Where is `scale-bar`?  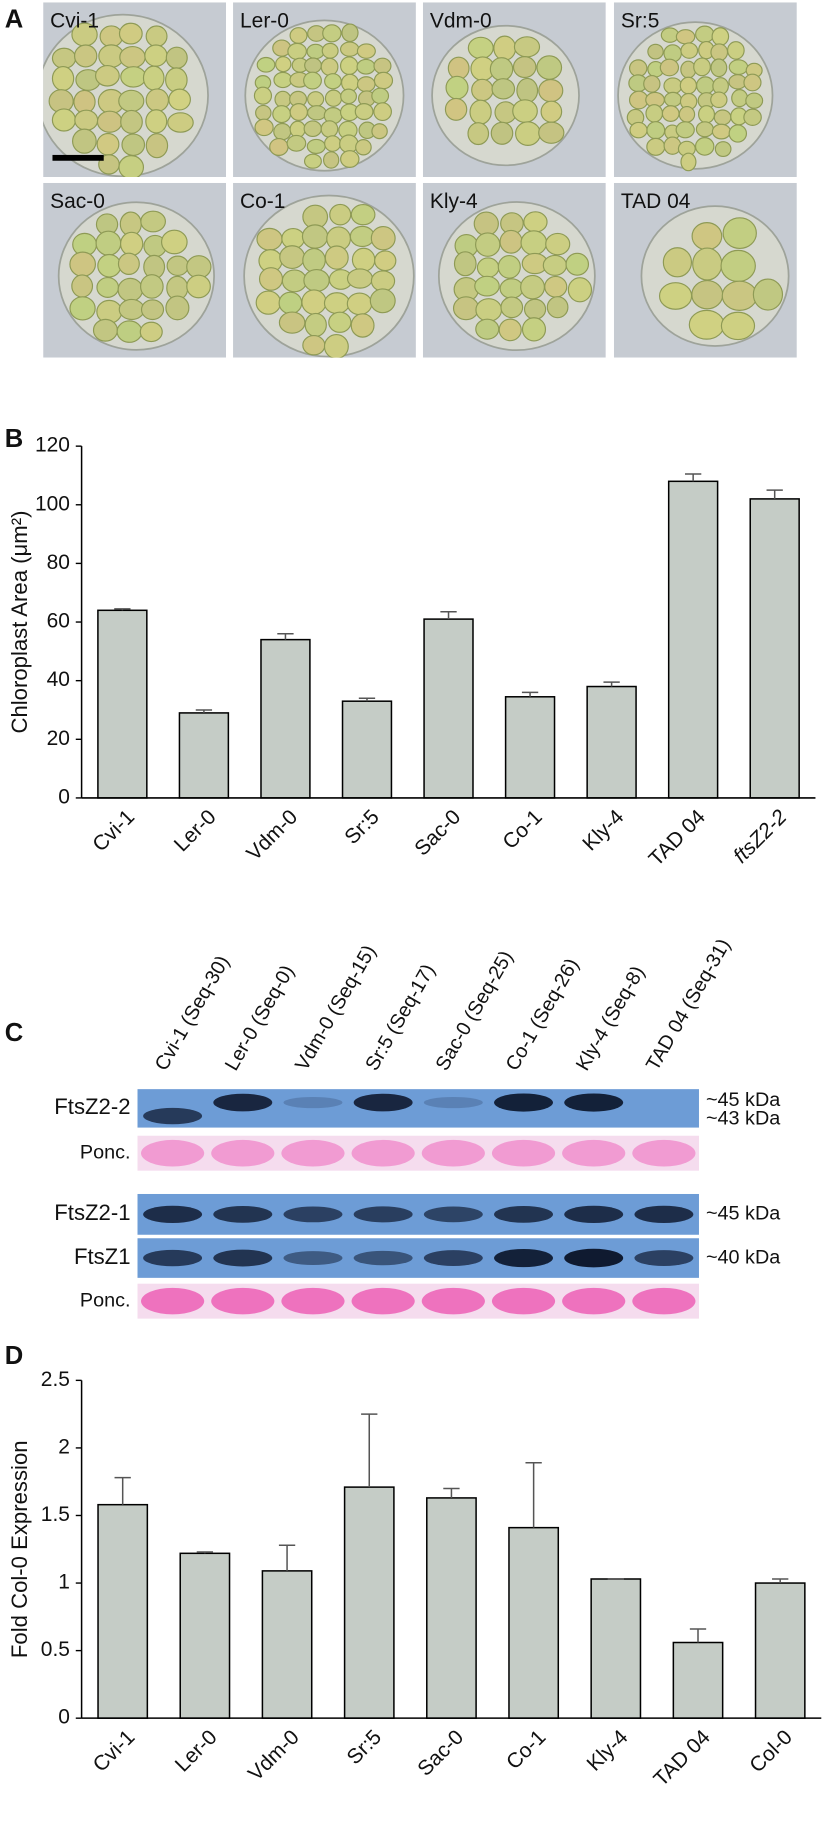
scale-bar is located at coordinates (78, 157).